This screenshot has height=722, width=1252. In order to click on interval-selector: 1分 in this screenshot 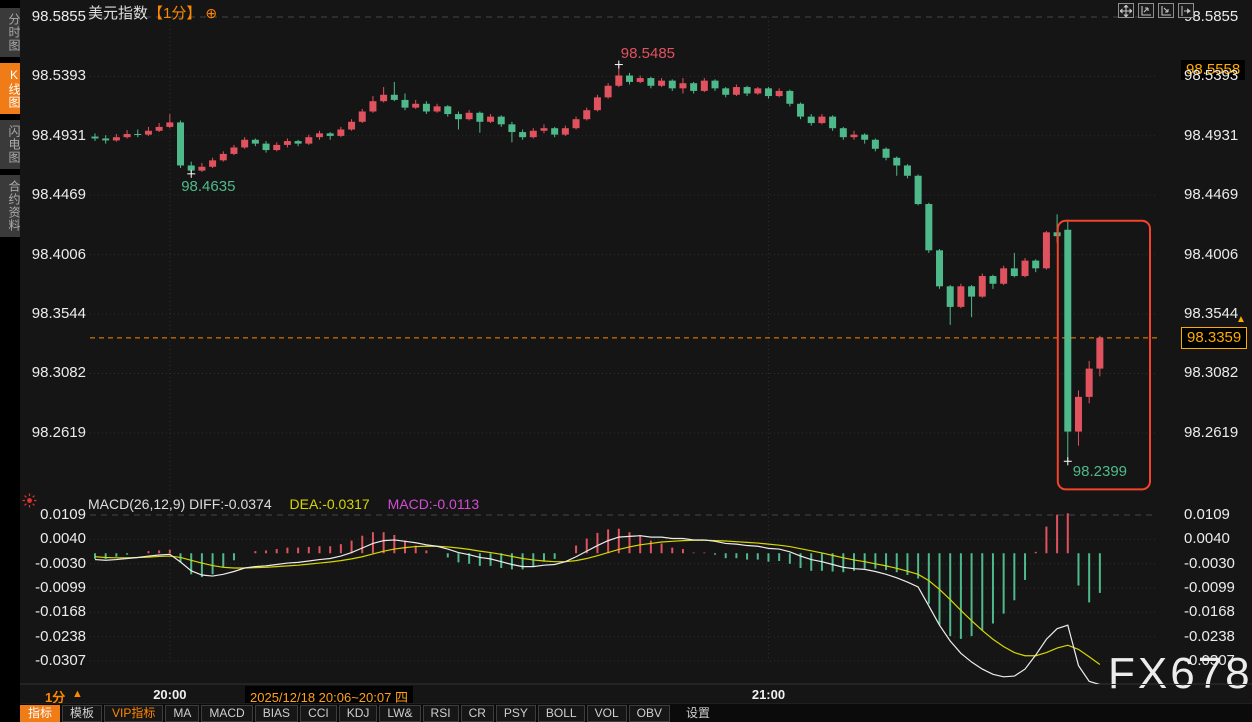, I will do `click(55, 697)`.